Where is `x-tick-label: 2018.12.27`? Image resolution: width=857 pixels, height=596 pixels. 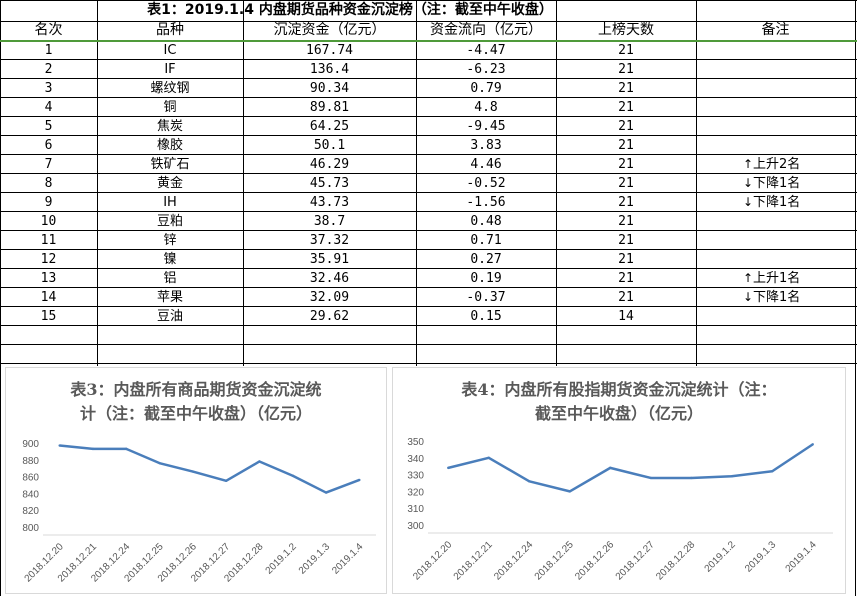 x-tick-label: 2018.12.27 is located at coordinates (635, 560).